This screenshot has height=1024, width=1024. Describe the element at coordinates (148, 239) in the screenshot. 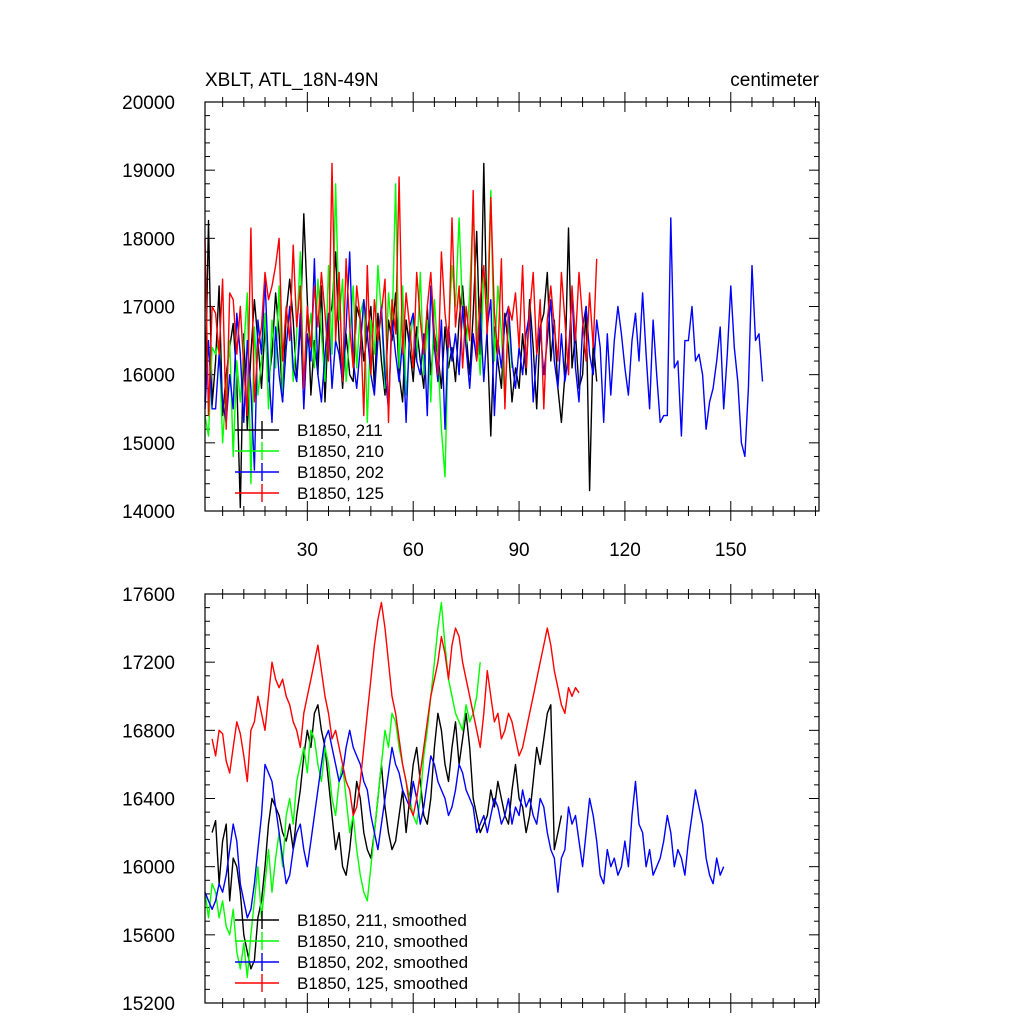

I see `top-ytick-label: 18000` at that location.